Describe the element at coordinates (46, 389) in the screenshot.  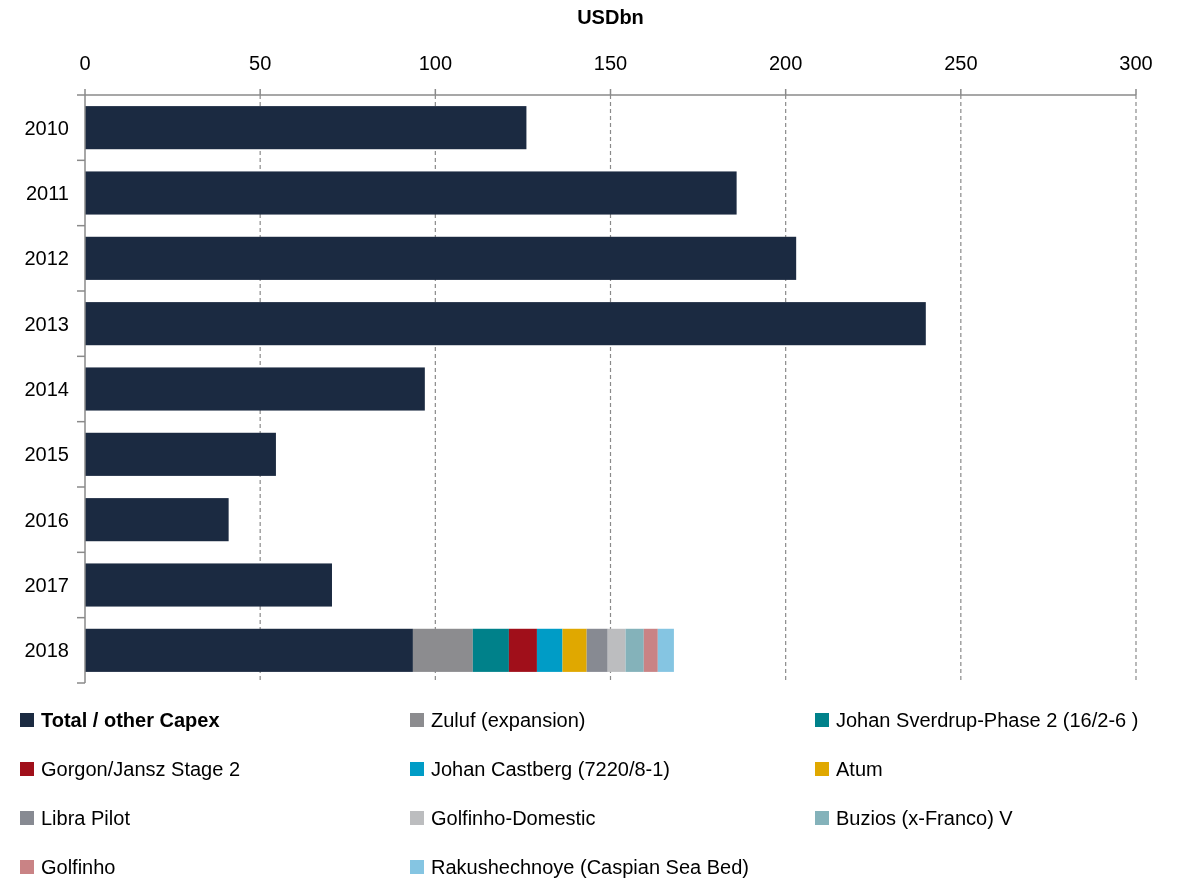
I see `y-tick-label: 2014` at that location.